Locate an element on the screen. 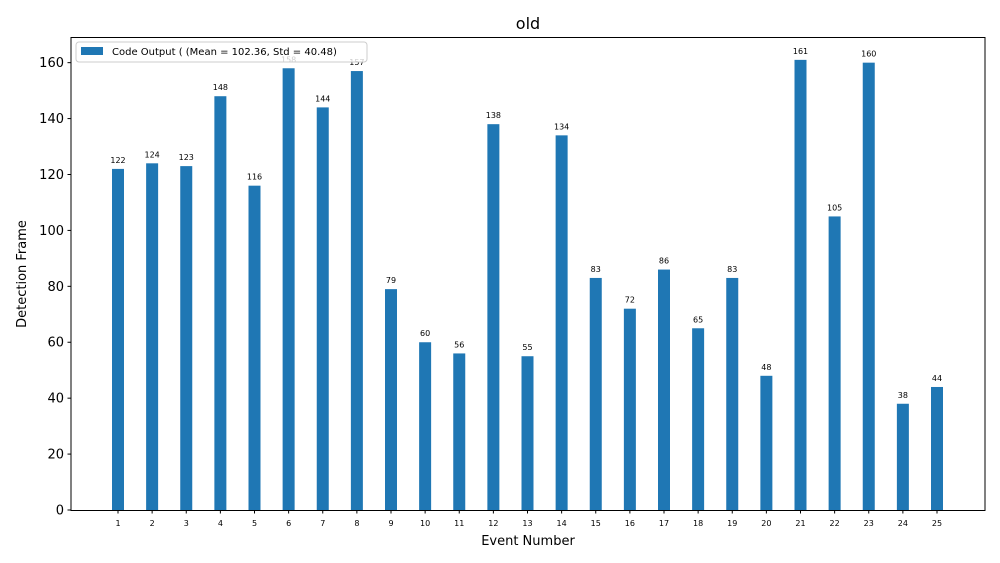 This screenshot has width=1000, height=563. x-tick-label-22: 22 is located at coordinates (835, 523).